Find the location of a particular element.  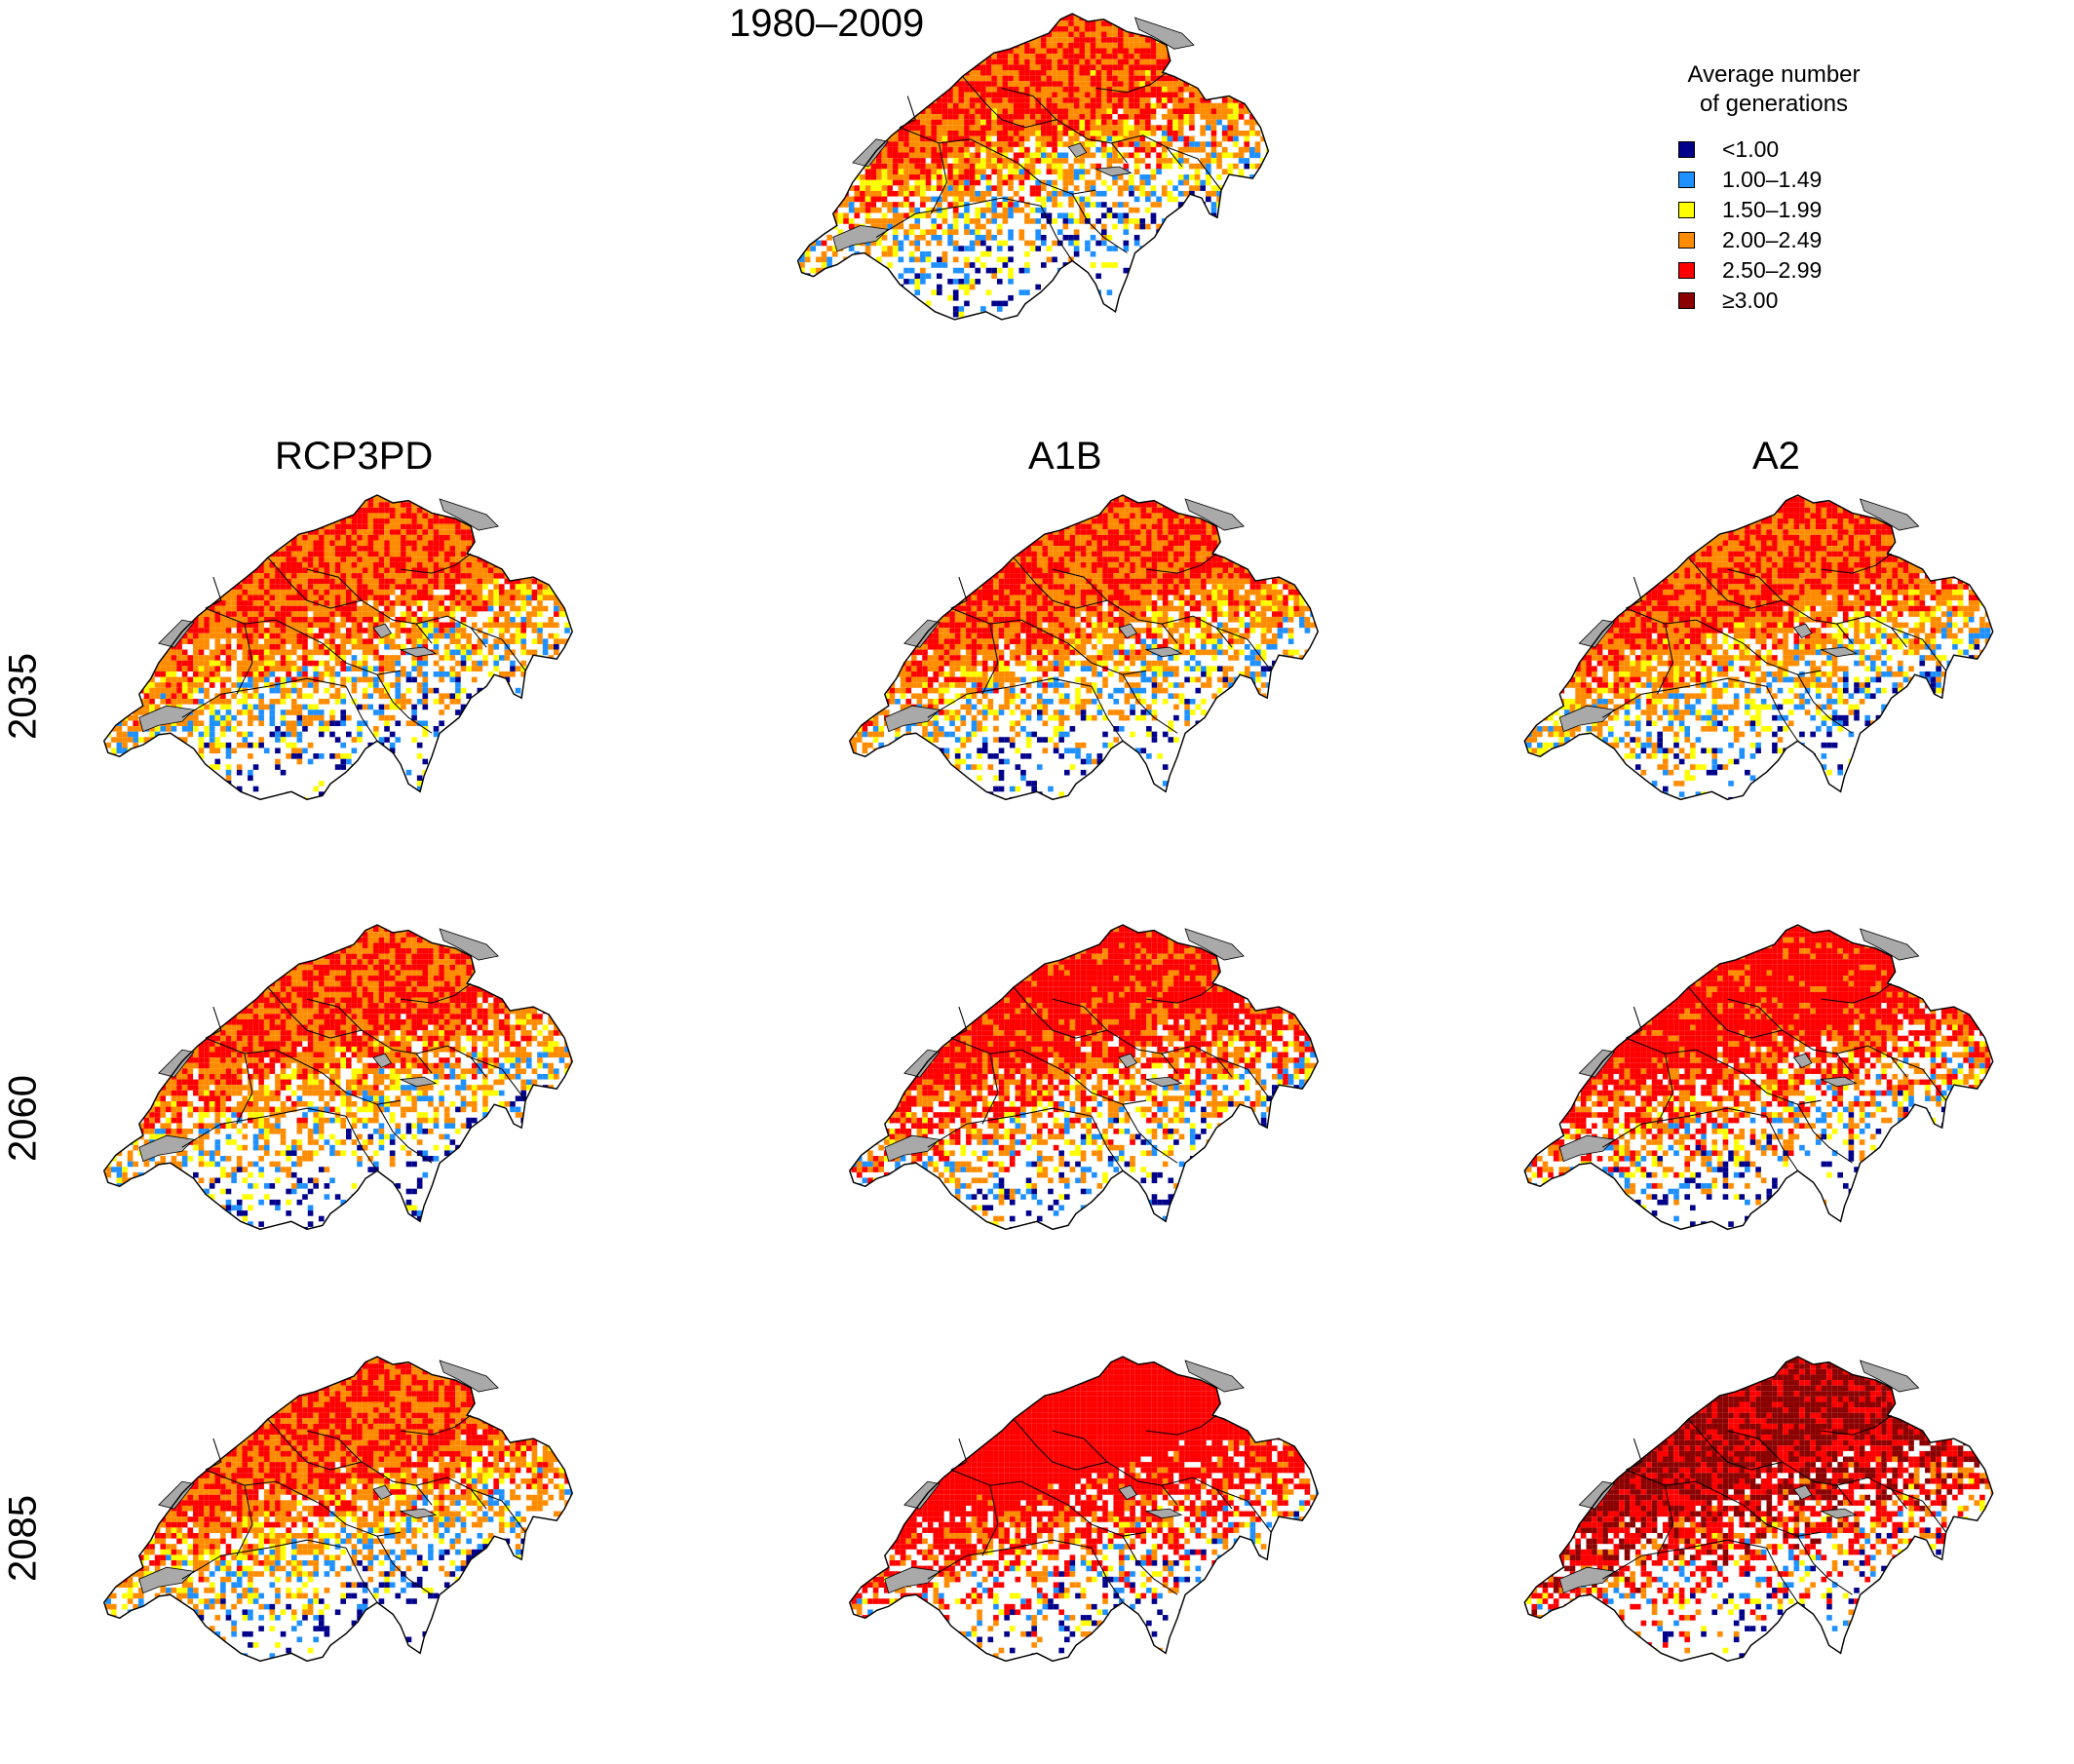

legend-label: 2.50–2.99 is located at coordinates (1772, 271).